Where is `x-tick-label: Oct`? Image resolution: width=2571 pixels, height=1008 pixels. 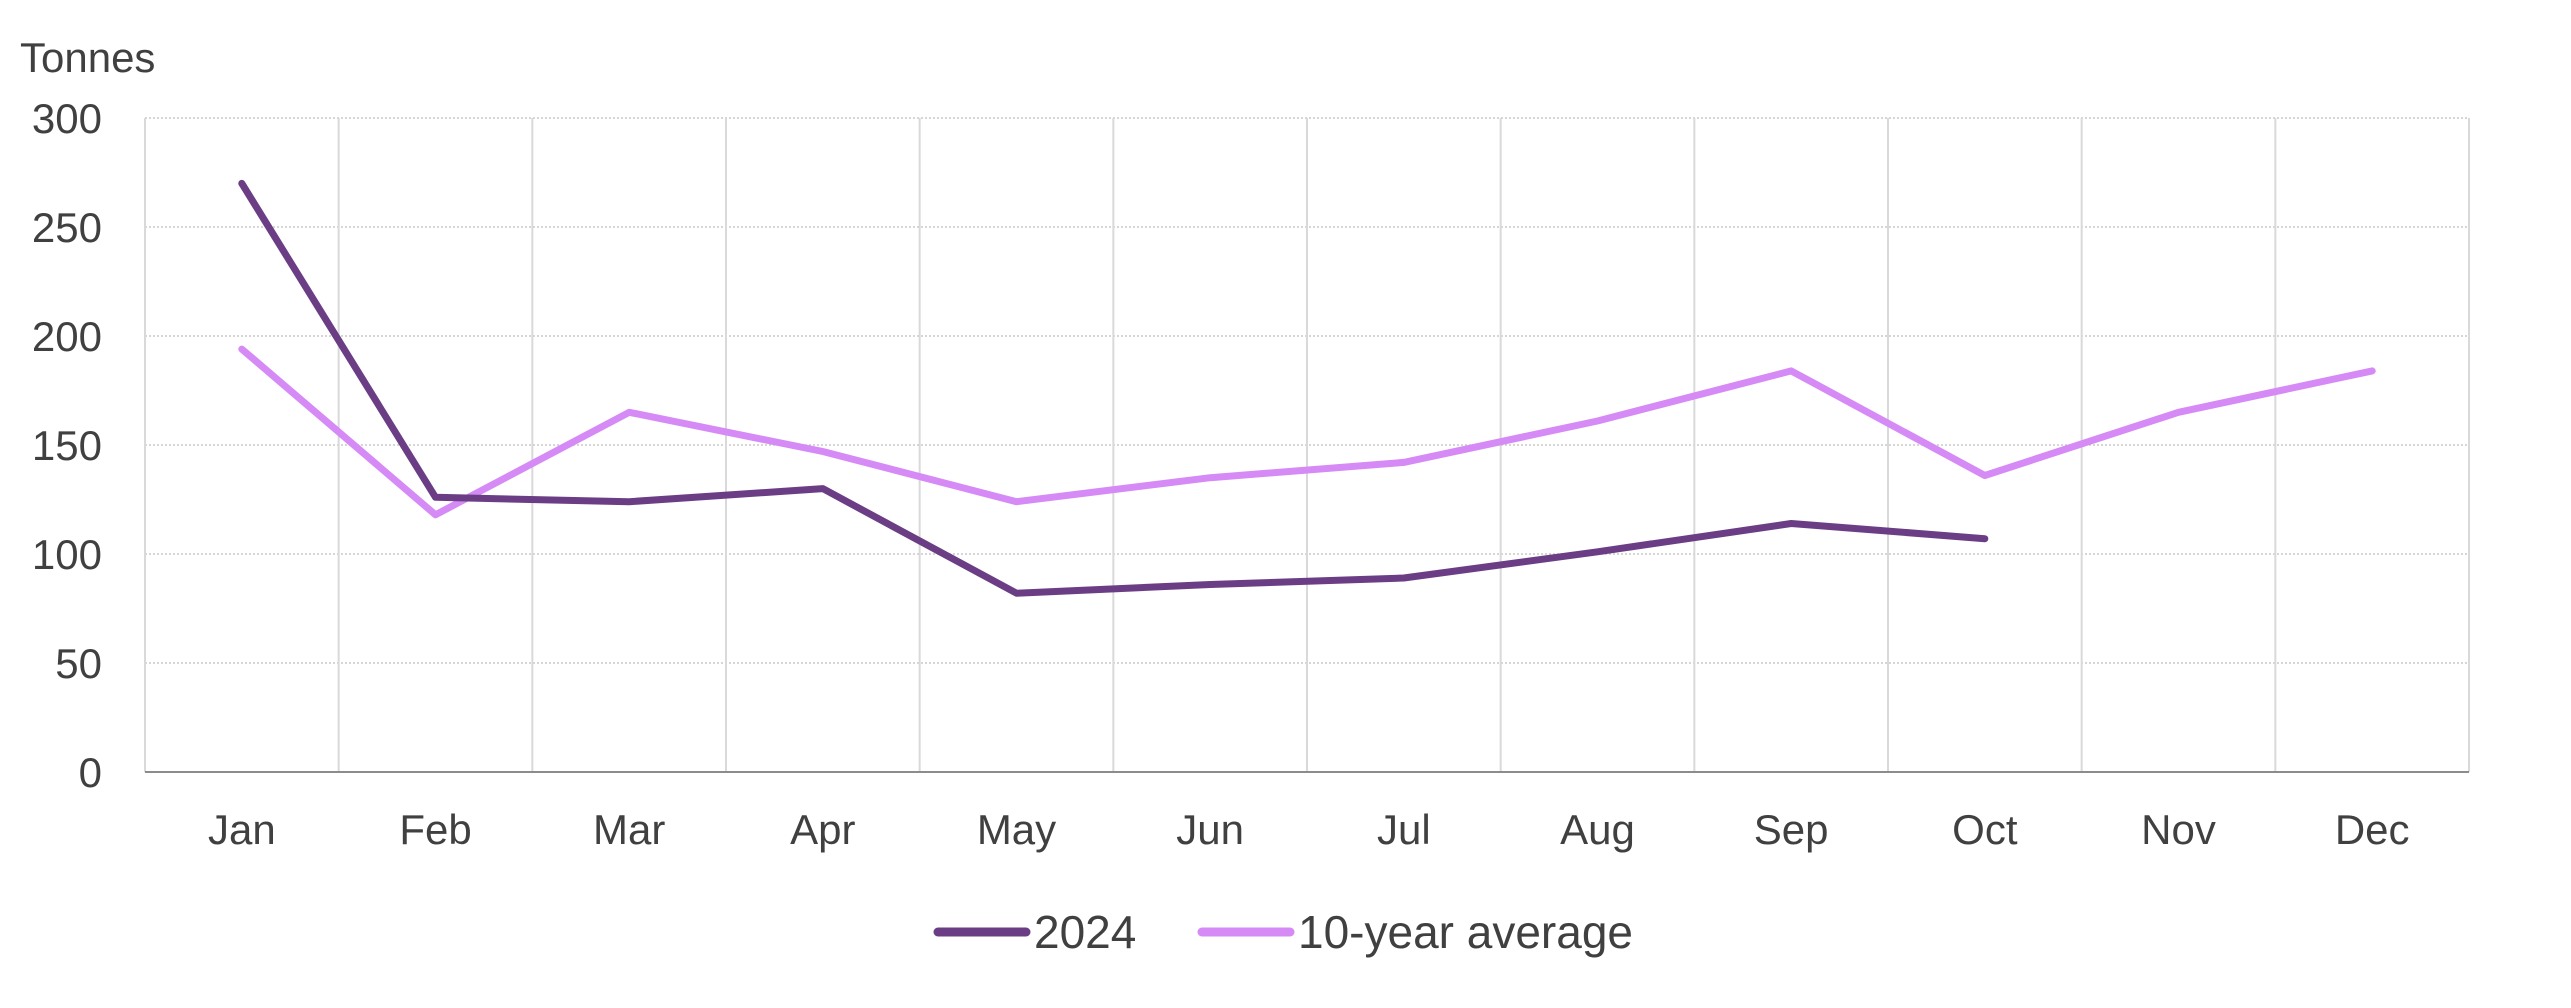
x-tick-label: Oct is located at coordinates (1985, 829).